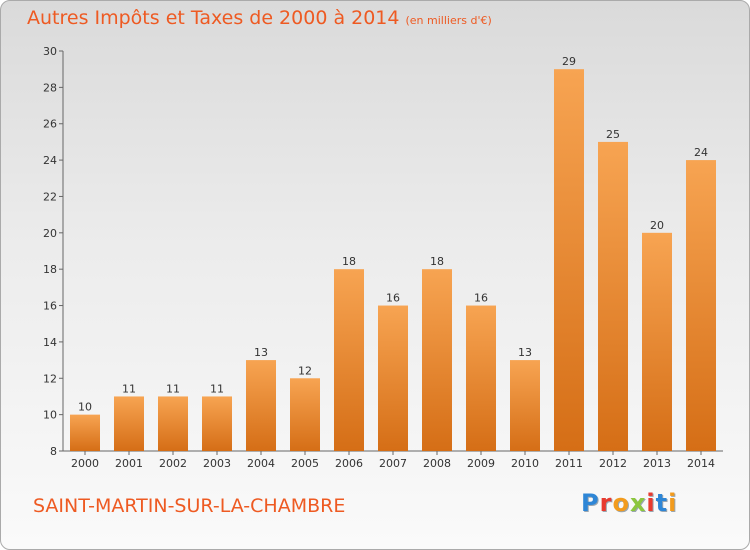 This screenshot has height=550, width=750. I want to click on bar-2008, so click(437, 360).